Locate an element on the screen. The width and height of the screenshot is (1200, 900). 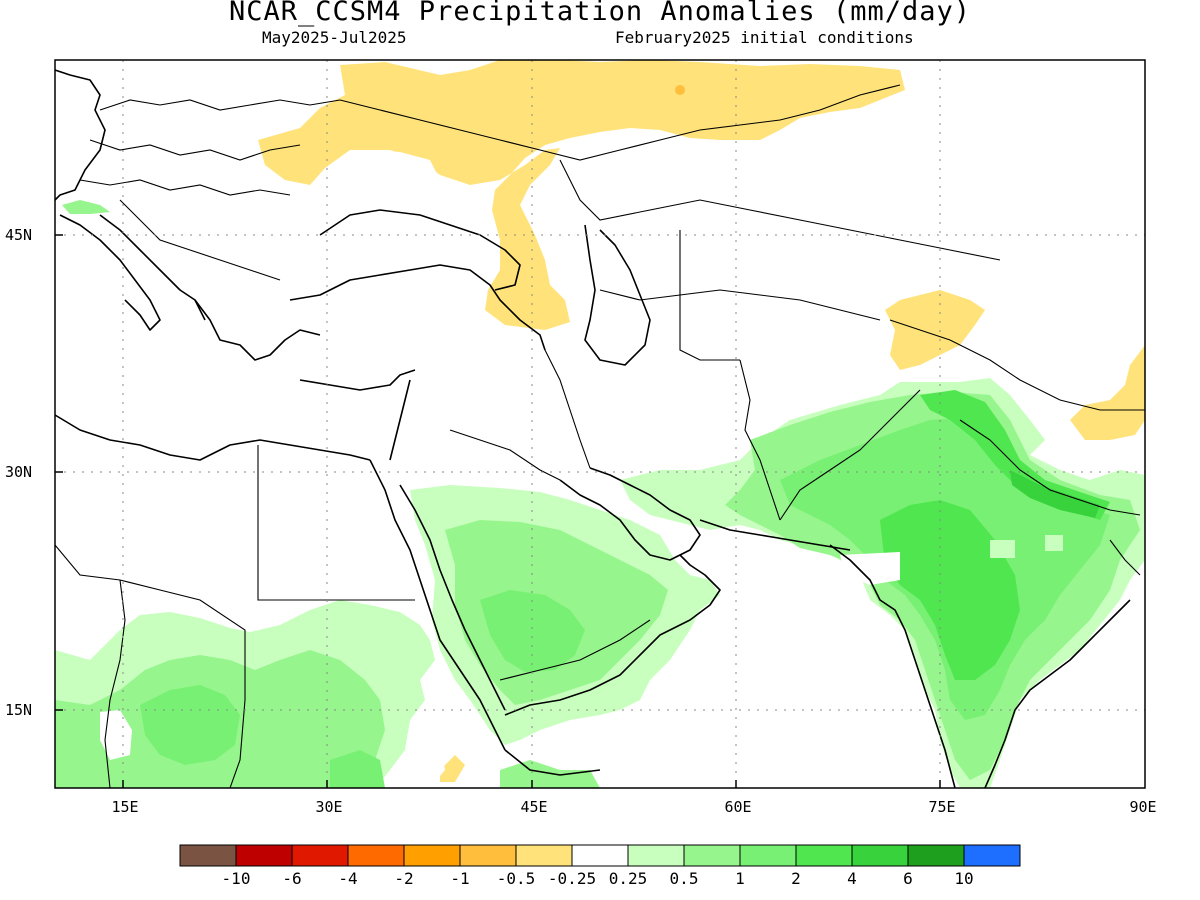
xtick-45e: 45E is located at coordinates (534, 807).